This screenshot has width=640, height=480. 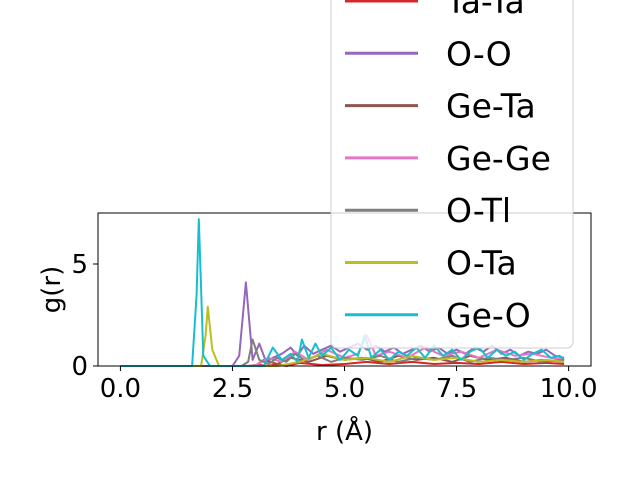 I want to click on legend-label-ge-ge: Ge-Ge, so click(x=498, y=158).